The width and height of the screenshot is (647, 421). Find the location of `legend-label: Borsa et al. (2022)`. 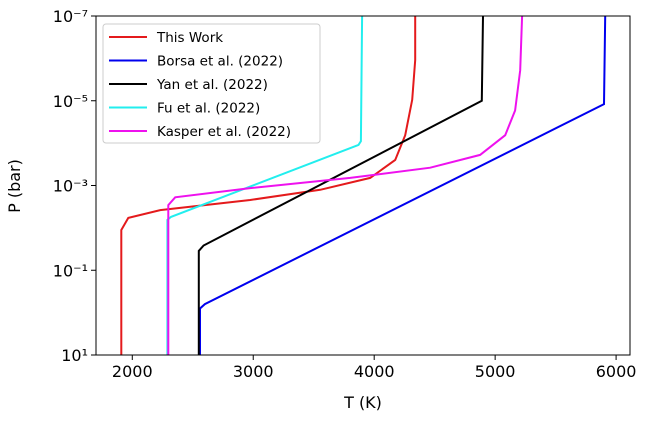

legend-label: Borsa et al. (2022) is located at coordinates (220, 62).